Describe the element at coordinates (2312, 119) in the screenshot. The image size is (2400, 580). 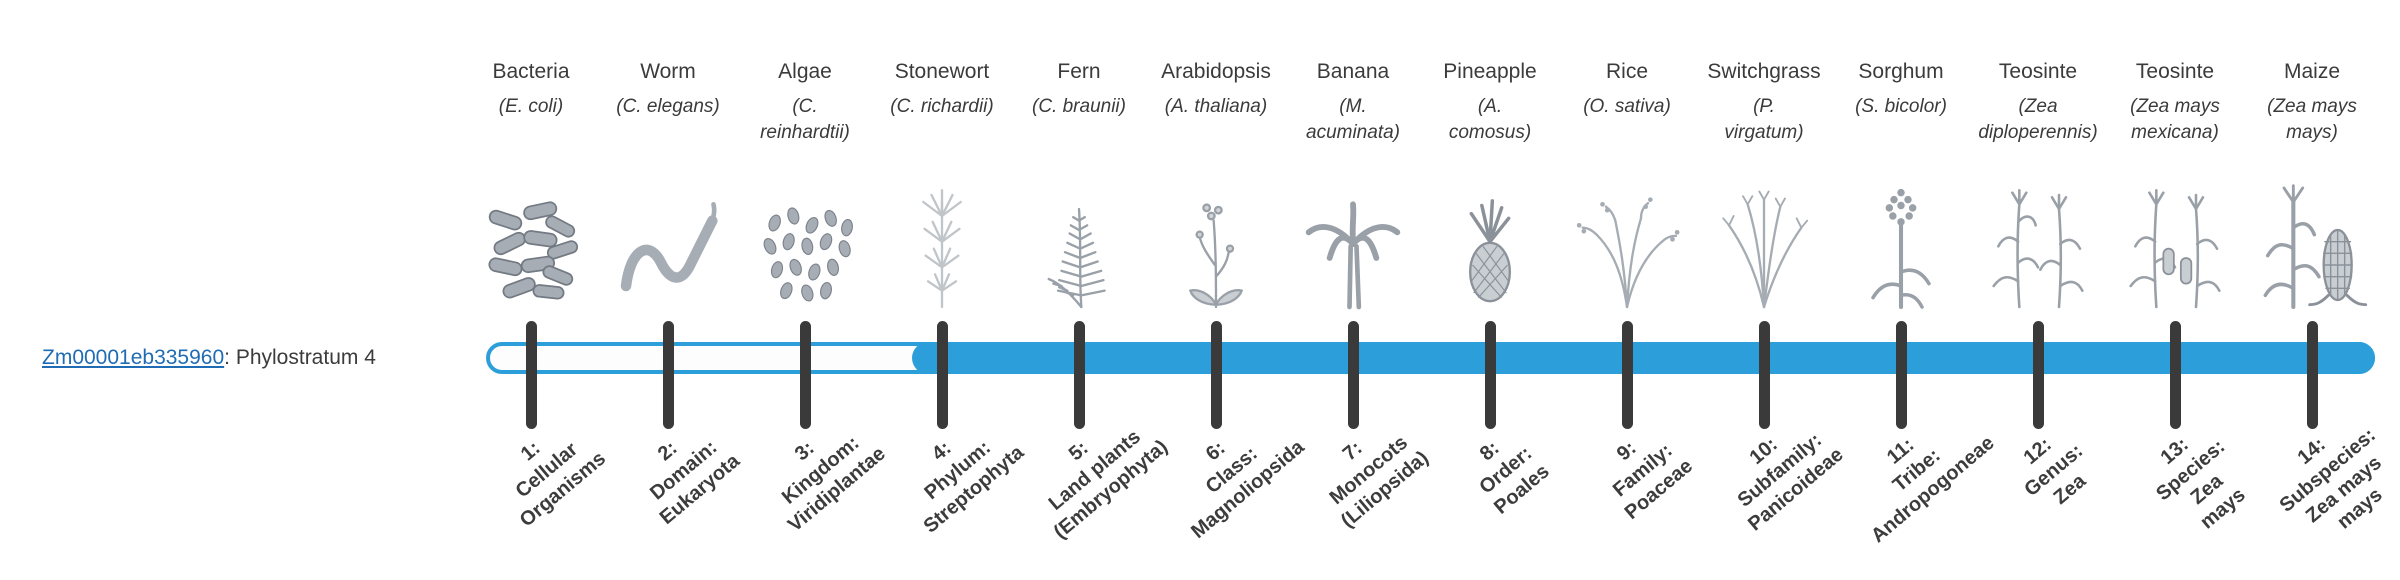
I see `organism-scientific-name: (Zea mays mays)` at that location.